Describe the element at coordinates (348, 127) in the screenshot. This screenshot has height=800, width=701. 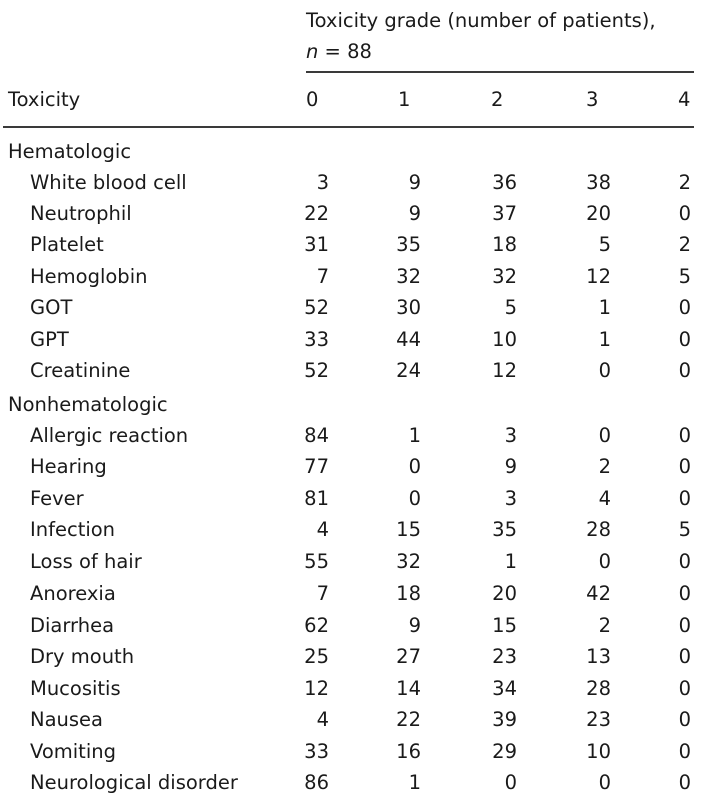
I see `header-rule` at that location.